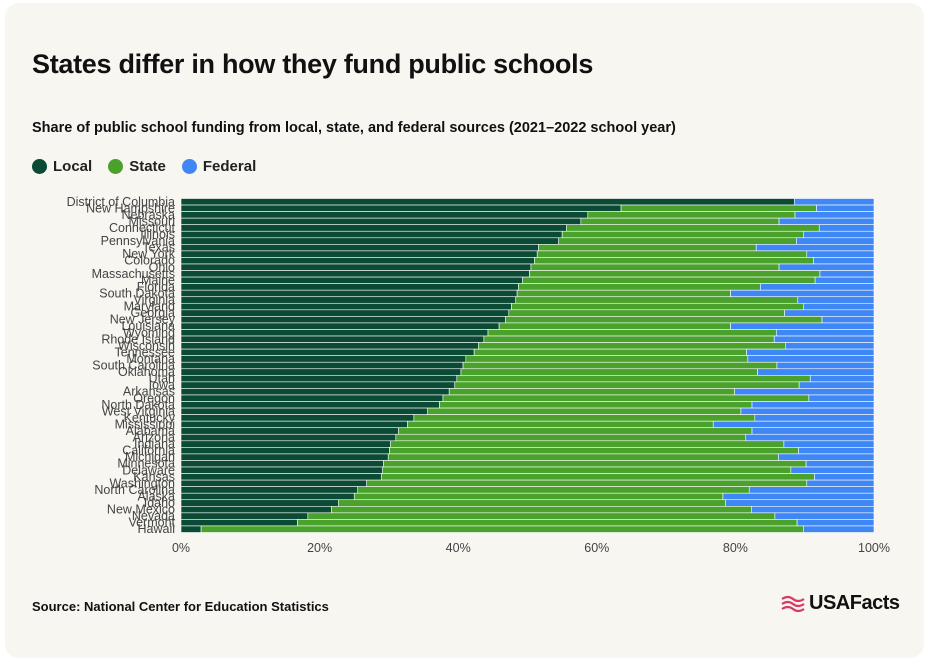  I want to click on bar-state-south-dakota, so click(623, 293).